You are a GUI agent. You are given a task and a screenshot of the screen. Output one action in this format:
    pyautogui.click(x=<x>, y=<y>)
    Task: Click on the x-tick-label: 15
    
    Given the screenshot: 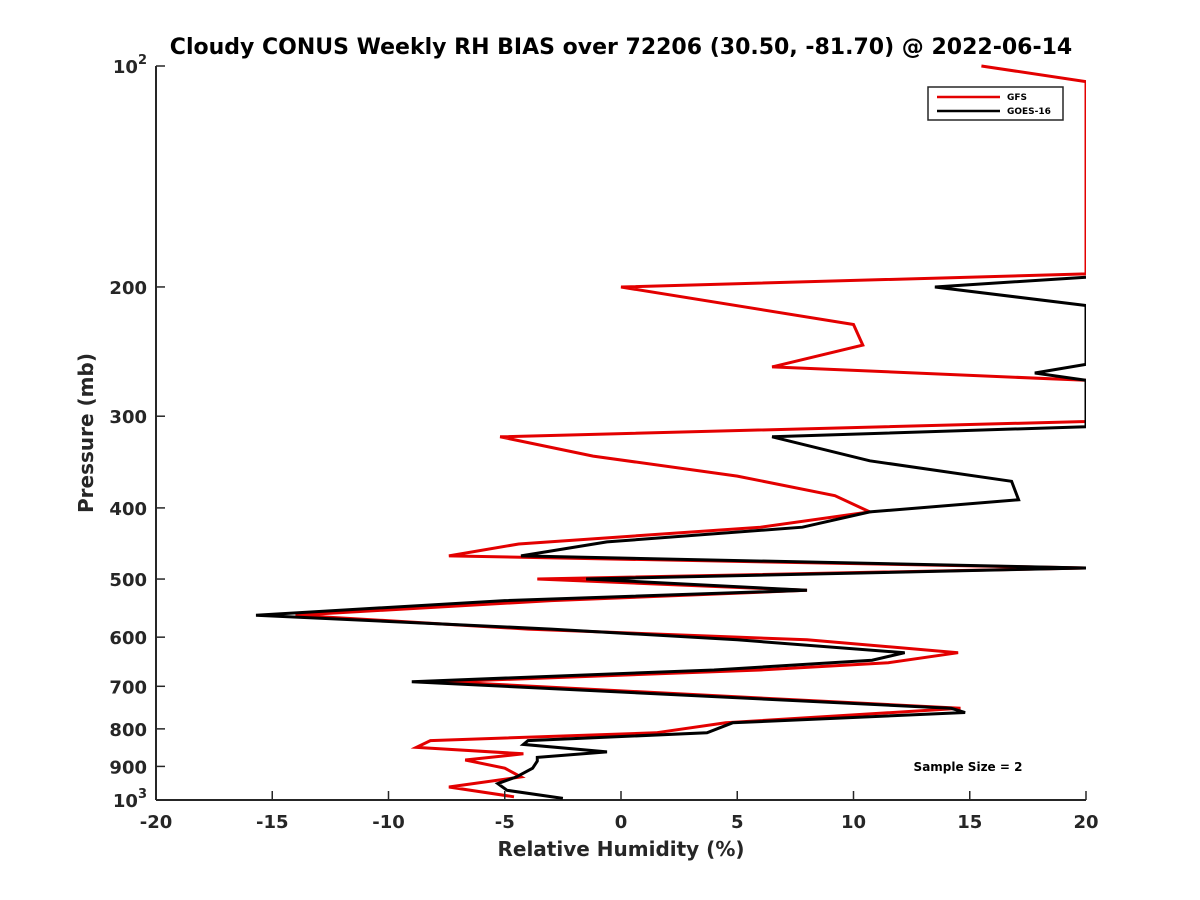 What is the action you would take?
    pyautogui.click(x=969, y=822)
    